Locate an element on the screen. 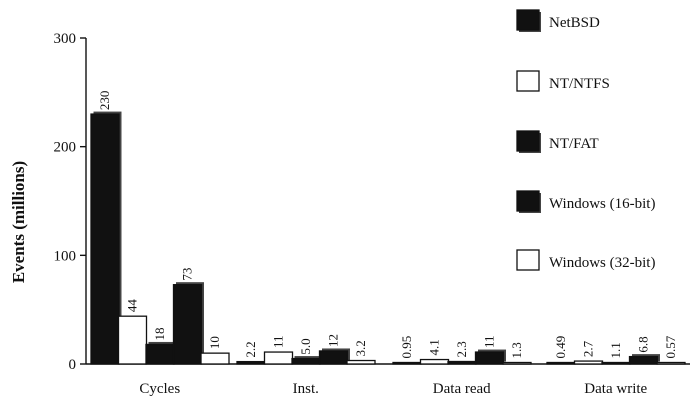  x-category-label: Inst. is located at coordinates (306, 389).